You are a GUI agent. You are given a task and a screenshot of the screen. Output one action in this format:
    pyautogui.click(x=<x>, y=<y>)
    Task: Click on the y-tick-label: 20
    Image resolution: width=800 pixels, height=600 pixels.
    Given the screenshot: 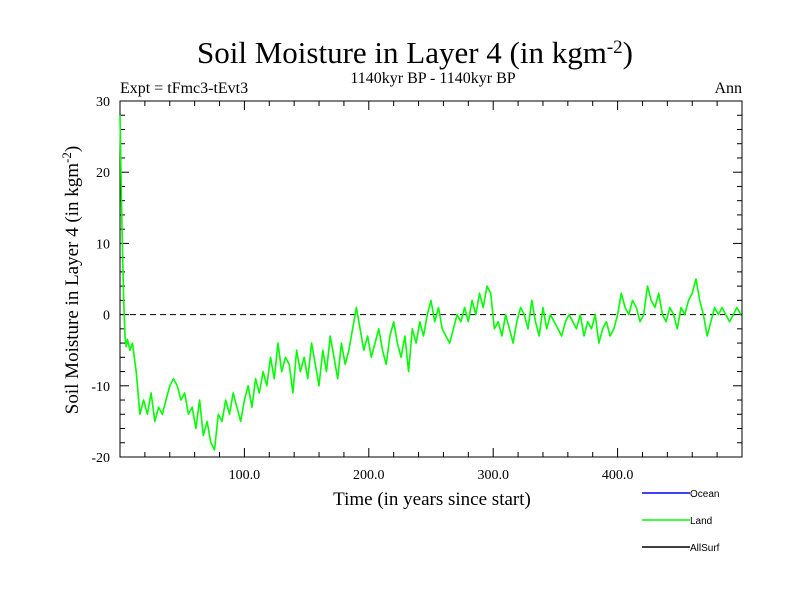 What is the action you would take?
    pyautogui.click(x=103, y=173)
    